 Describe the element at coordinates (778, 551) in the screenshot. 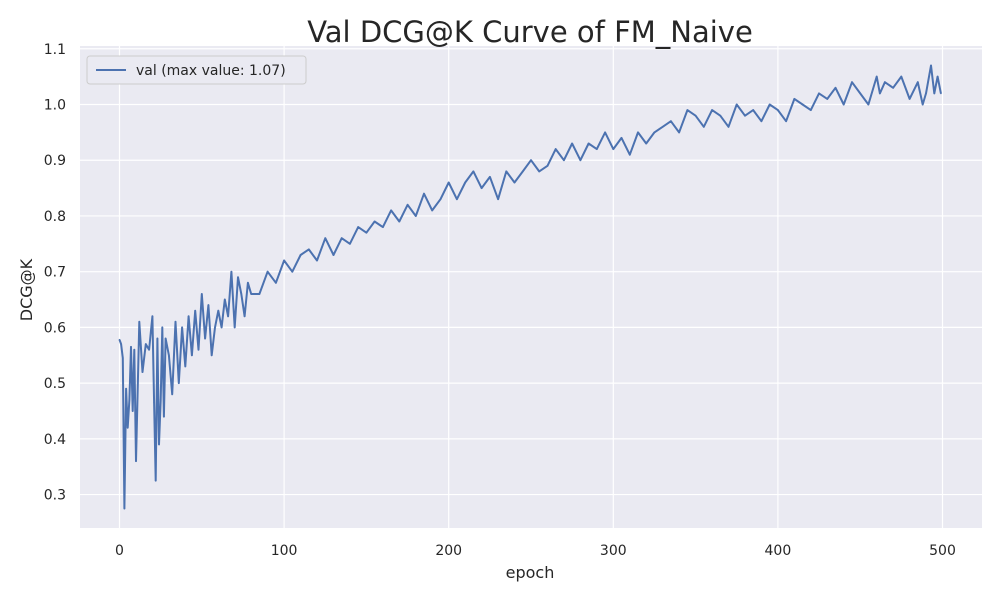

I see `x-tick-label: 400` at that location.